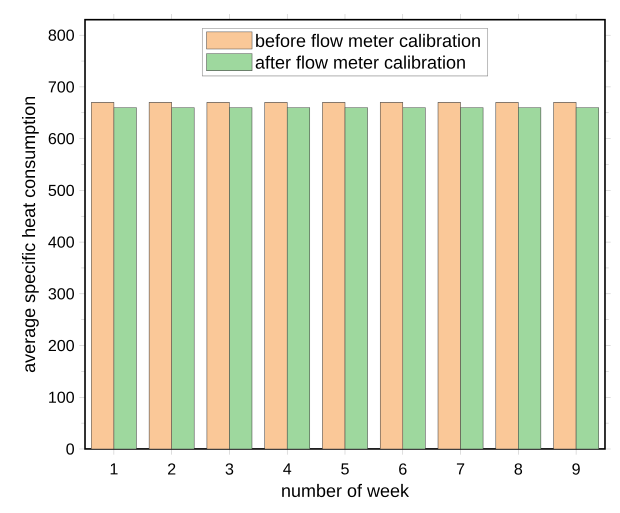 This screenshot has width=620, height=513. I want to click on y-tick-label: 0, so click(70, 449).